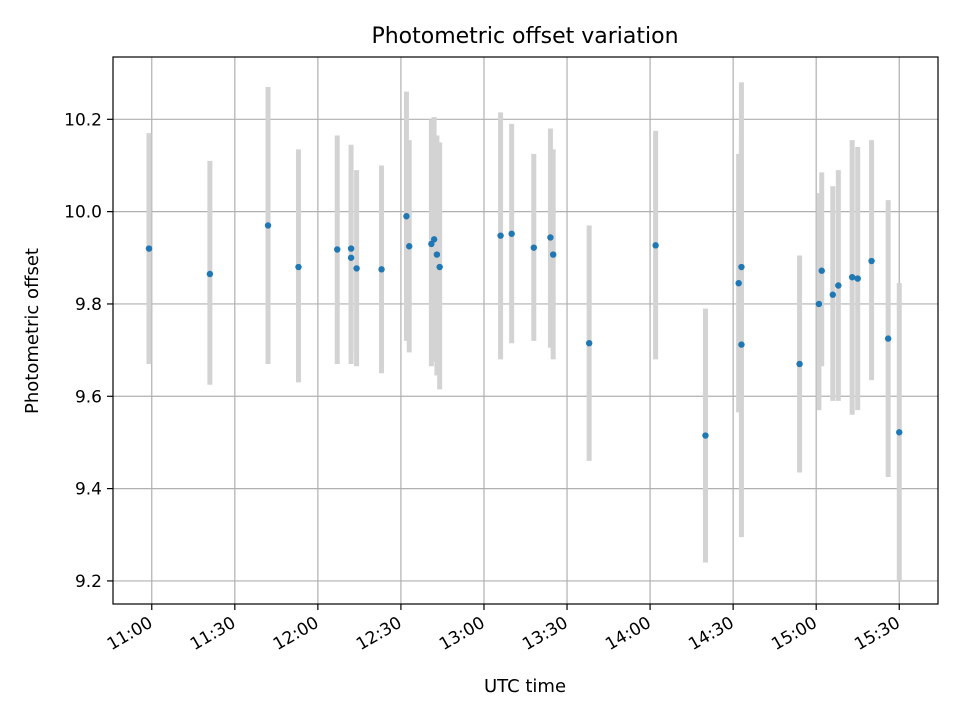 This screenshot has width=960, height=720. I want to click on x-tick-label: 13:30, so click(545, 634).